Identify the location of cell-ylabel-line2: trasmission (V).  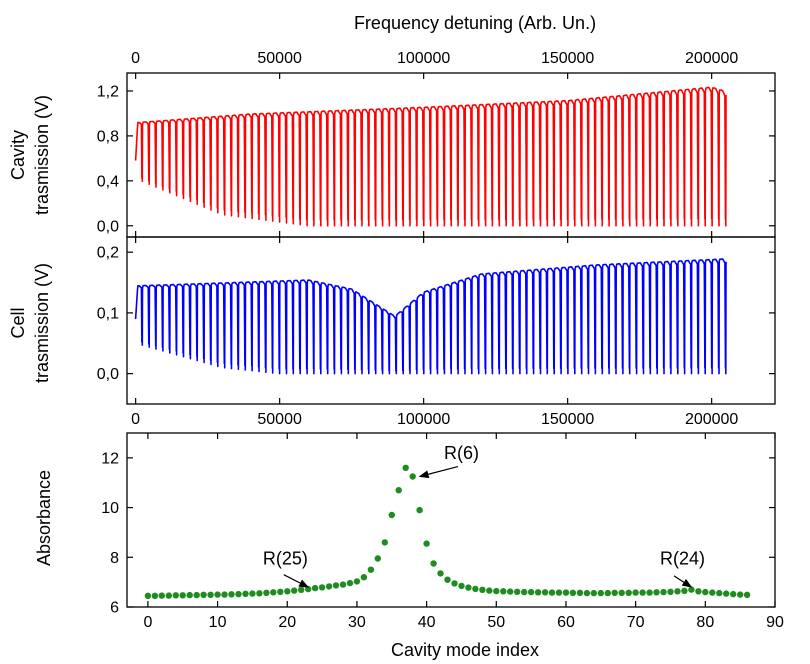
(42, 323).